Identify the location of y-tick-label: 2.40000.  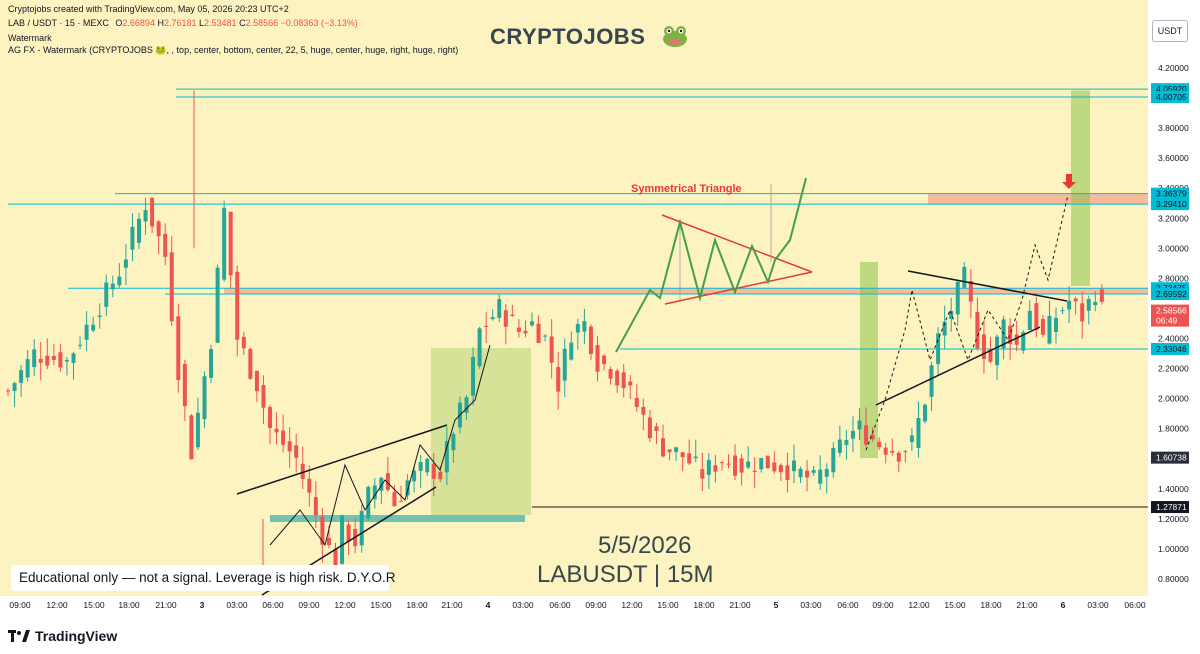
(1173, 339).